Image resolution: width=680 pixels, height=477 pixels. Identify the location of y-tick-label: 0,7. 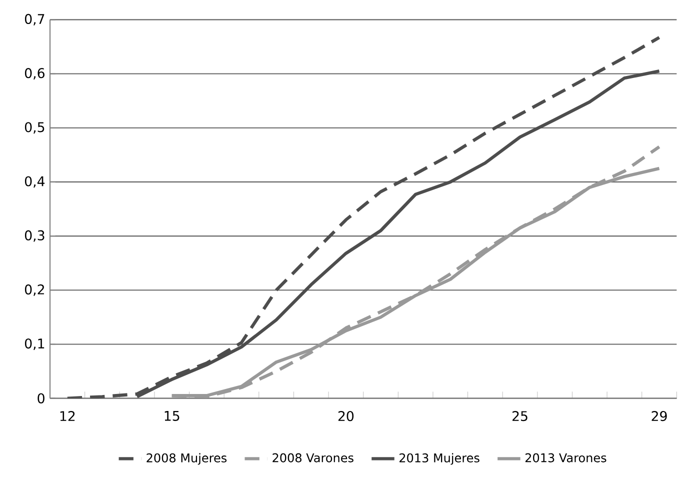
(34, 20).